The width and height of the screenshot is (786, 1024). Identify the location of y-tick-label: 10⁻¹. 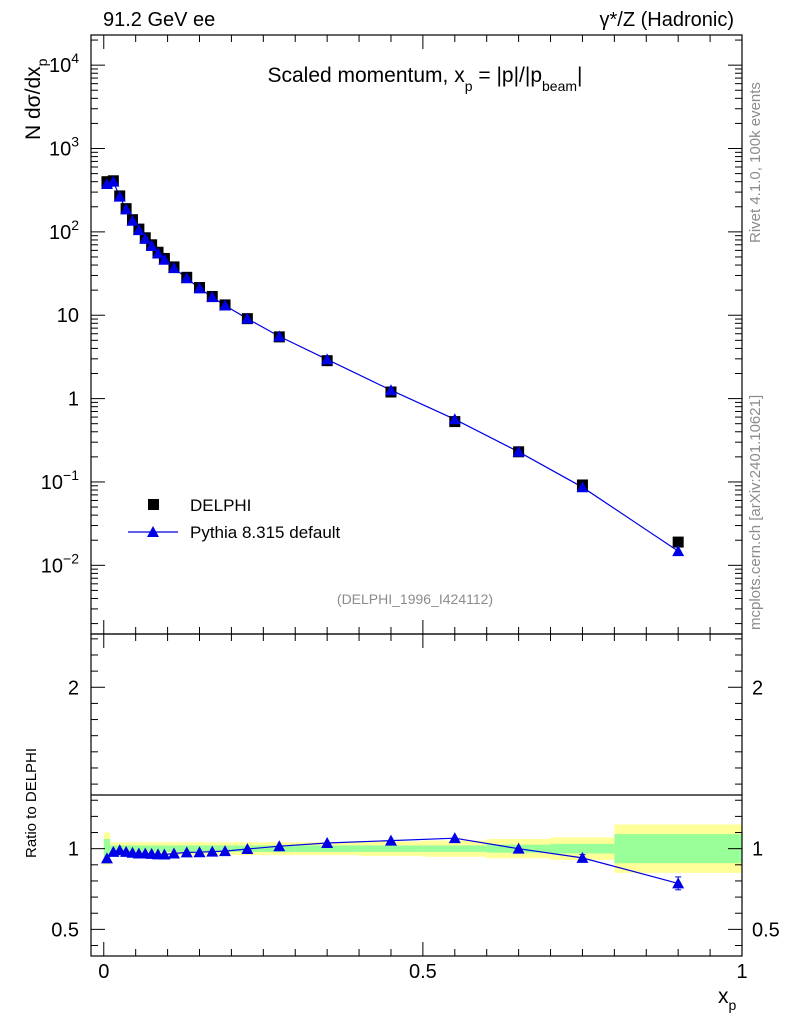
(60, 480).